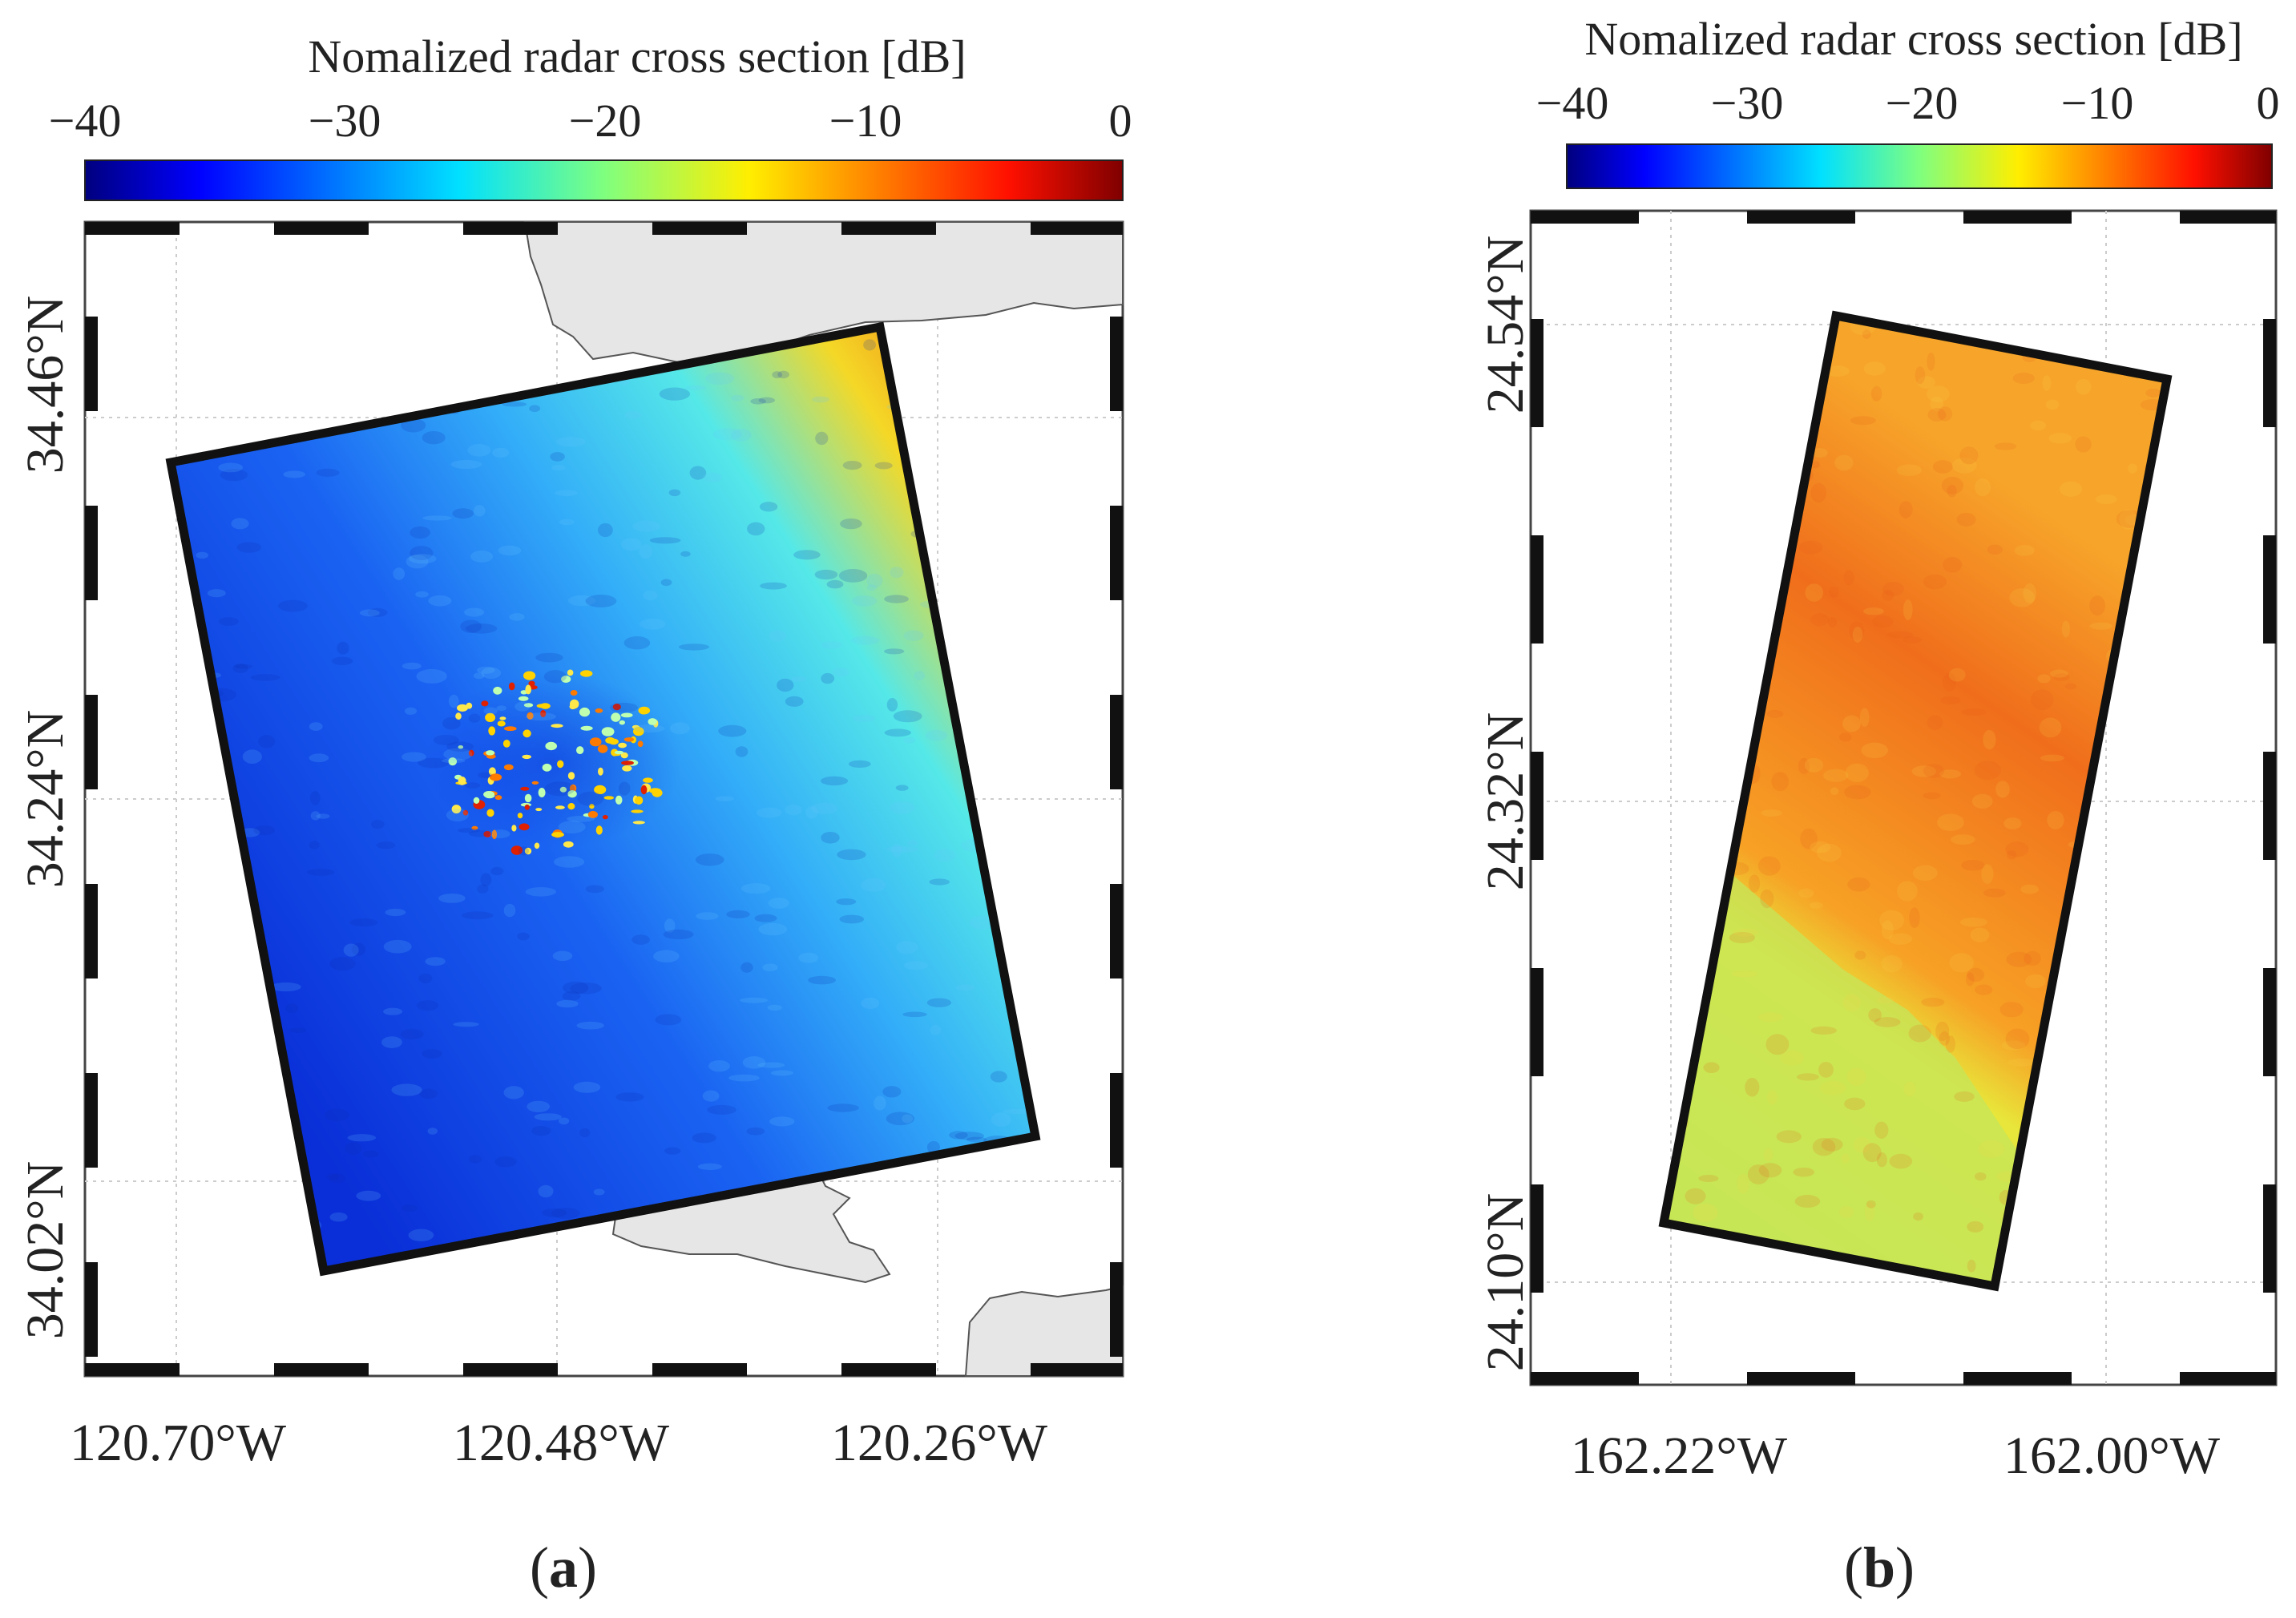 The image size is (2296, 1618). Describe the element at coordinates (561, 1443) in the screenshot. I see `lon-label-a-2: 120.48°W` at that location.